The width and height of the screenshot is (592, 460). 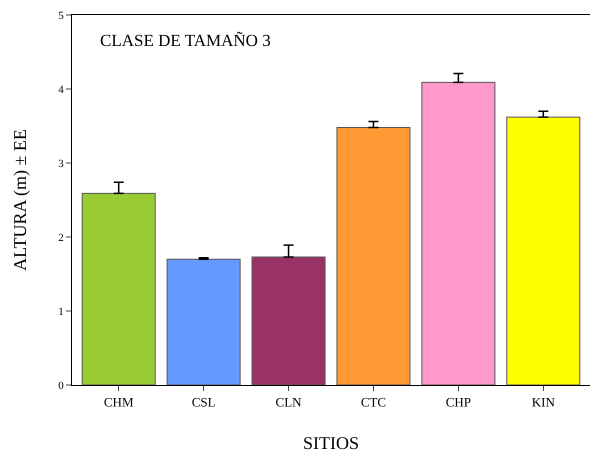 I want to click on x-tick-label: CHM, so click(x=119, y=402).